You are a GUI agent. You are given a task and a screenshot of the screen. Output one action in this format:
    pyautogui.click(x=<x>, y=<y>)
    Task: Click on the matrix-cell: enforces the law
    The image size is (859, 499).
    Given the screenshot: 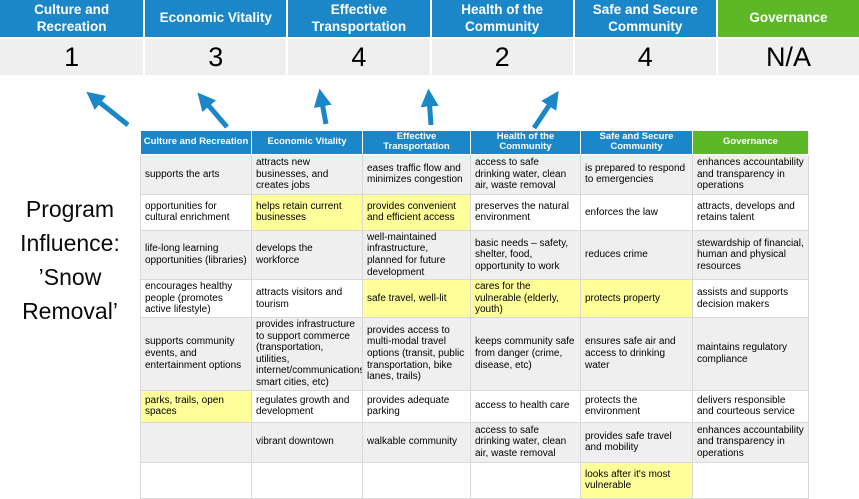 What is the action you would take?
    pyautogui.click(x=636, y=212)
    